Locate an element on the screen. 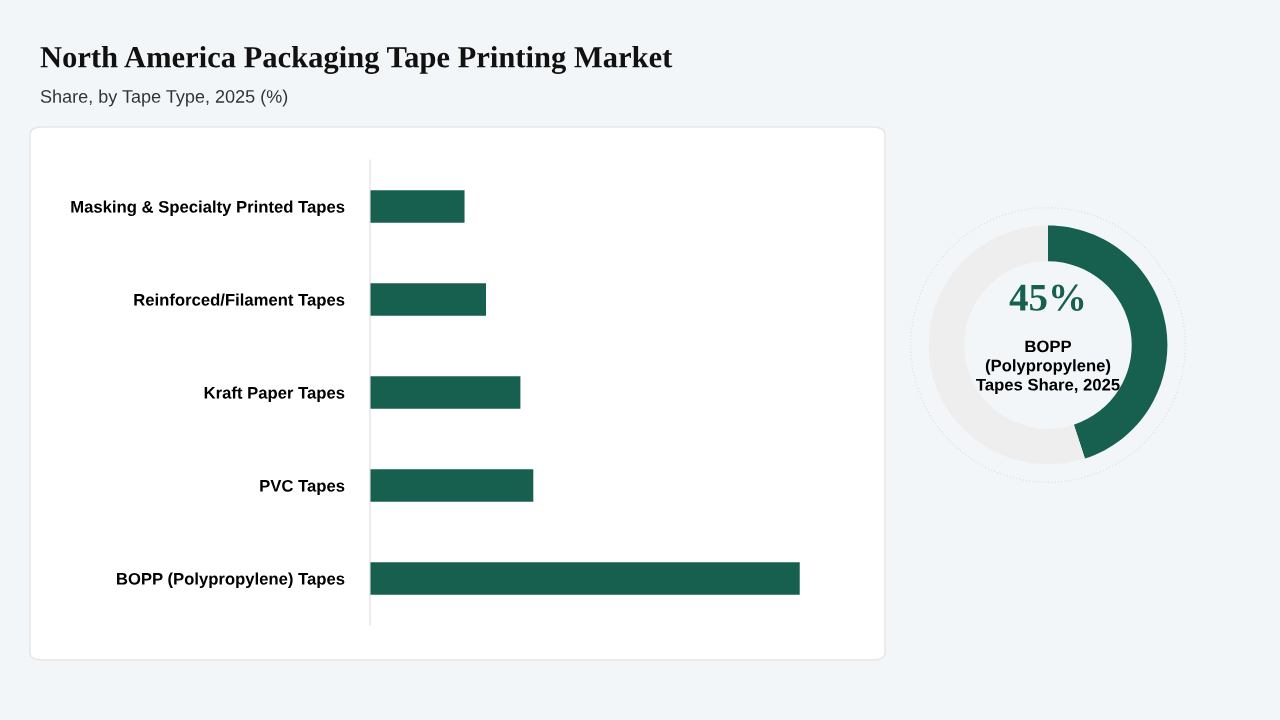  y-tick-label: Reinforced/Filament Tapes is located at coordinates (239, 301).